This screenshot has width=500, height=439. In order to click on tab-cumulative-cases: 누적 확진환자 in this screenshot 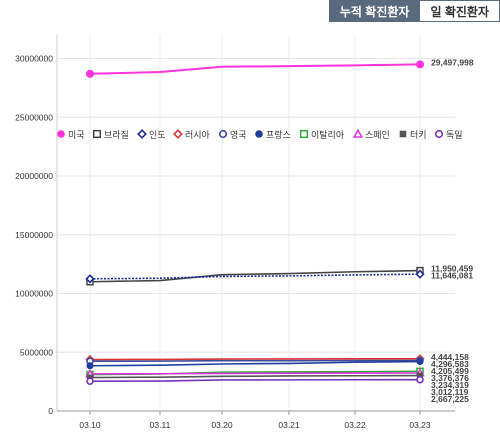, I will do `click(374, 11)`.